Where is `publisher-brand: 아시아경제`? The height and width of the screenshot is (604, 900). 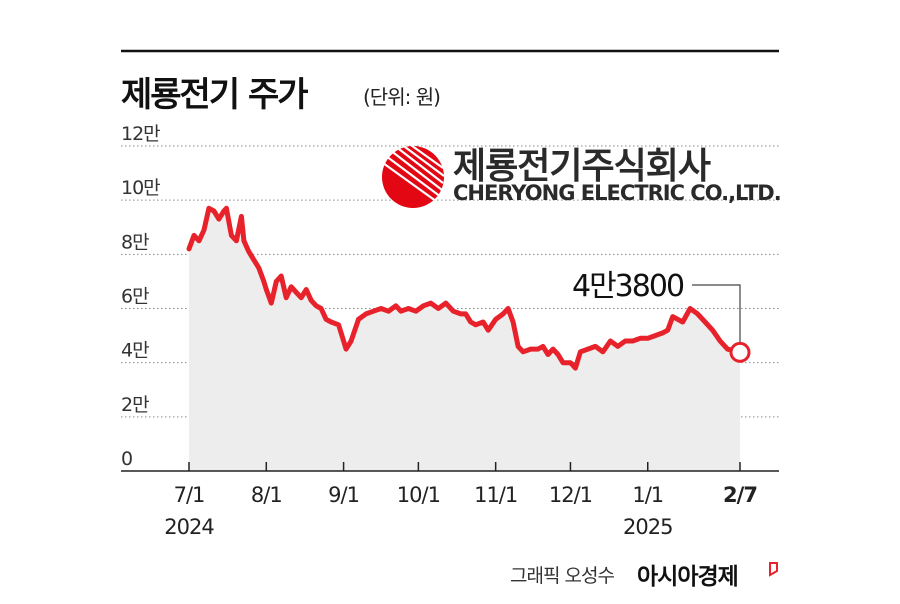
publisher-brand: 아시아경제 is located at coordinates (687, 577).